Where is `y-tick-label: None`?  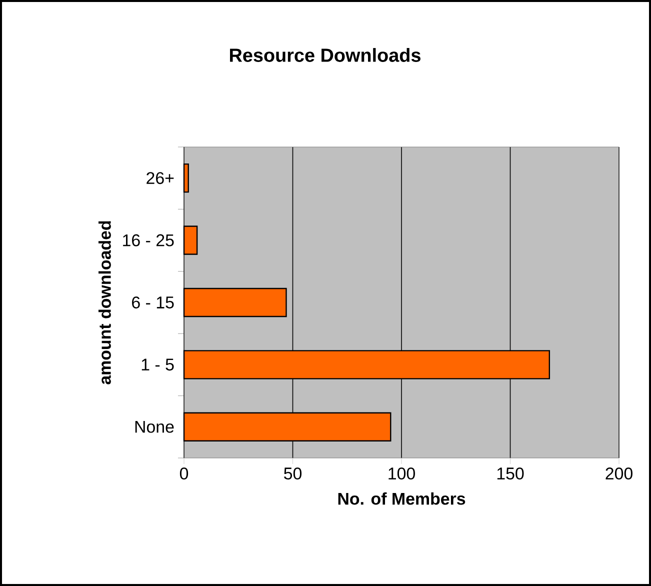
y-tick-label: None is located at coordinates (154, 426).